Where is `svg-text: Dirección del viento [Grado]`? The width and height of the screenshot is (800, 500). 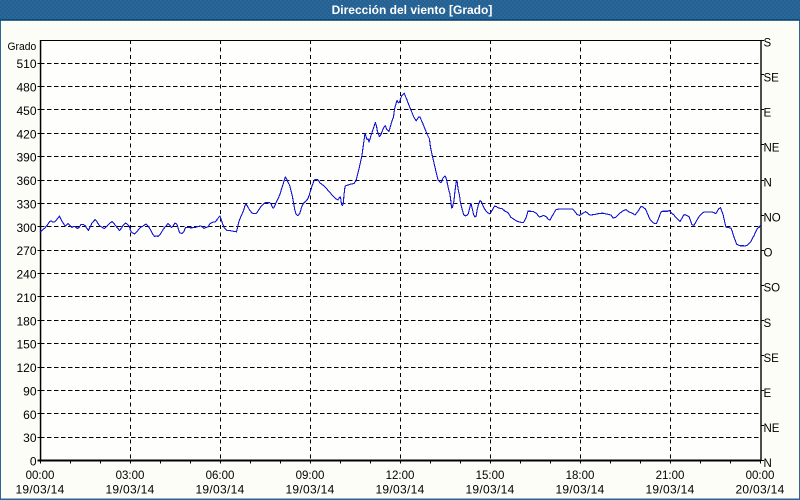 svg-text: Dirección del viento [Grado] is located at coordinates (412, 10).